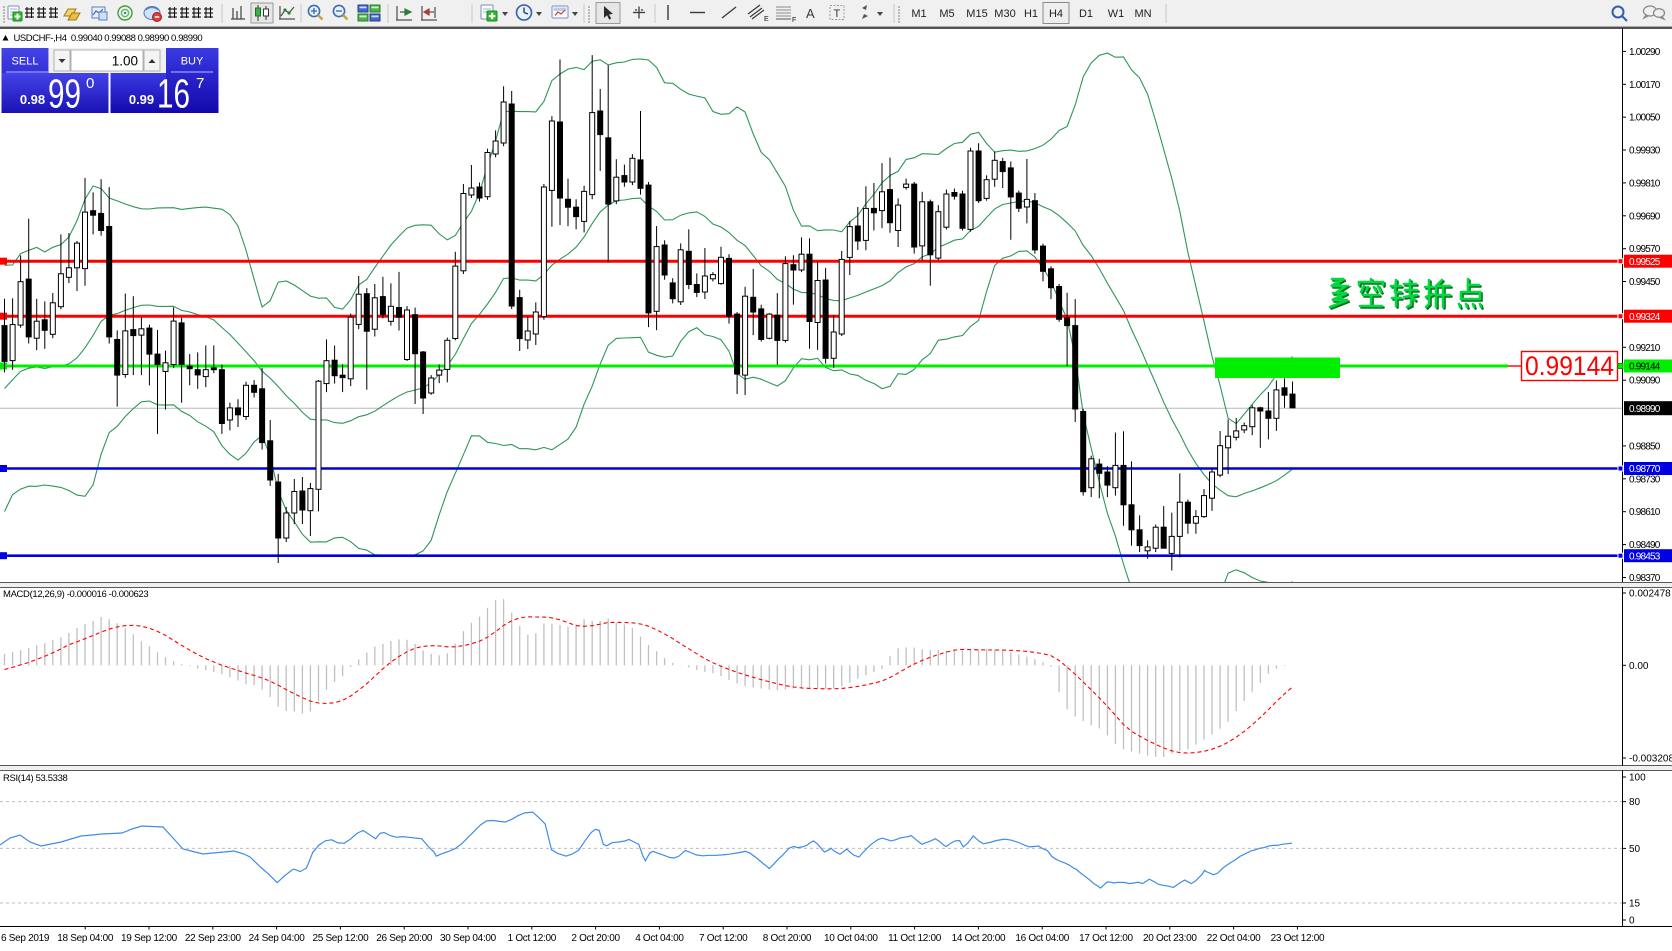  I want to click on svg-text: 11 Oct 12:00, so click(915, 938).